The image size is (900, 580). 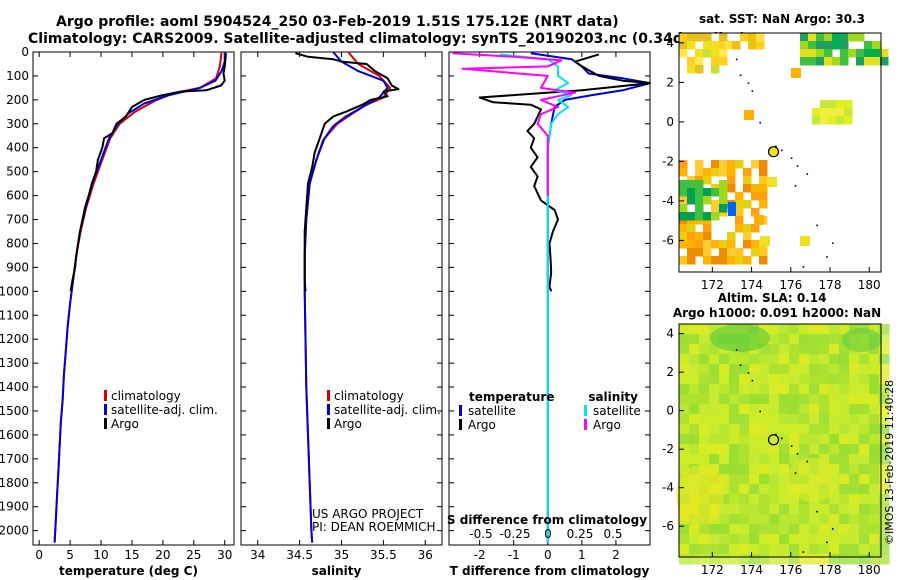 I want to click on x-tick-label: 15, so click(x=131, y=555).